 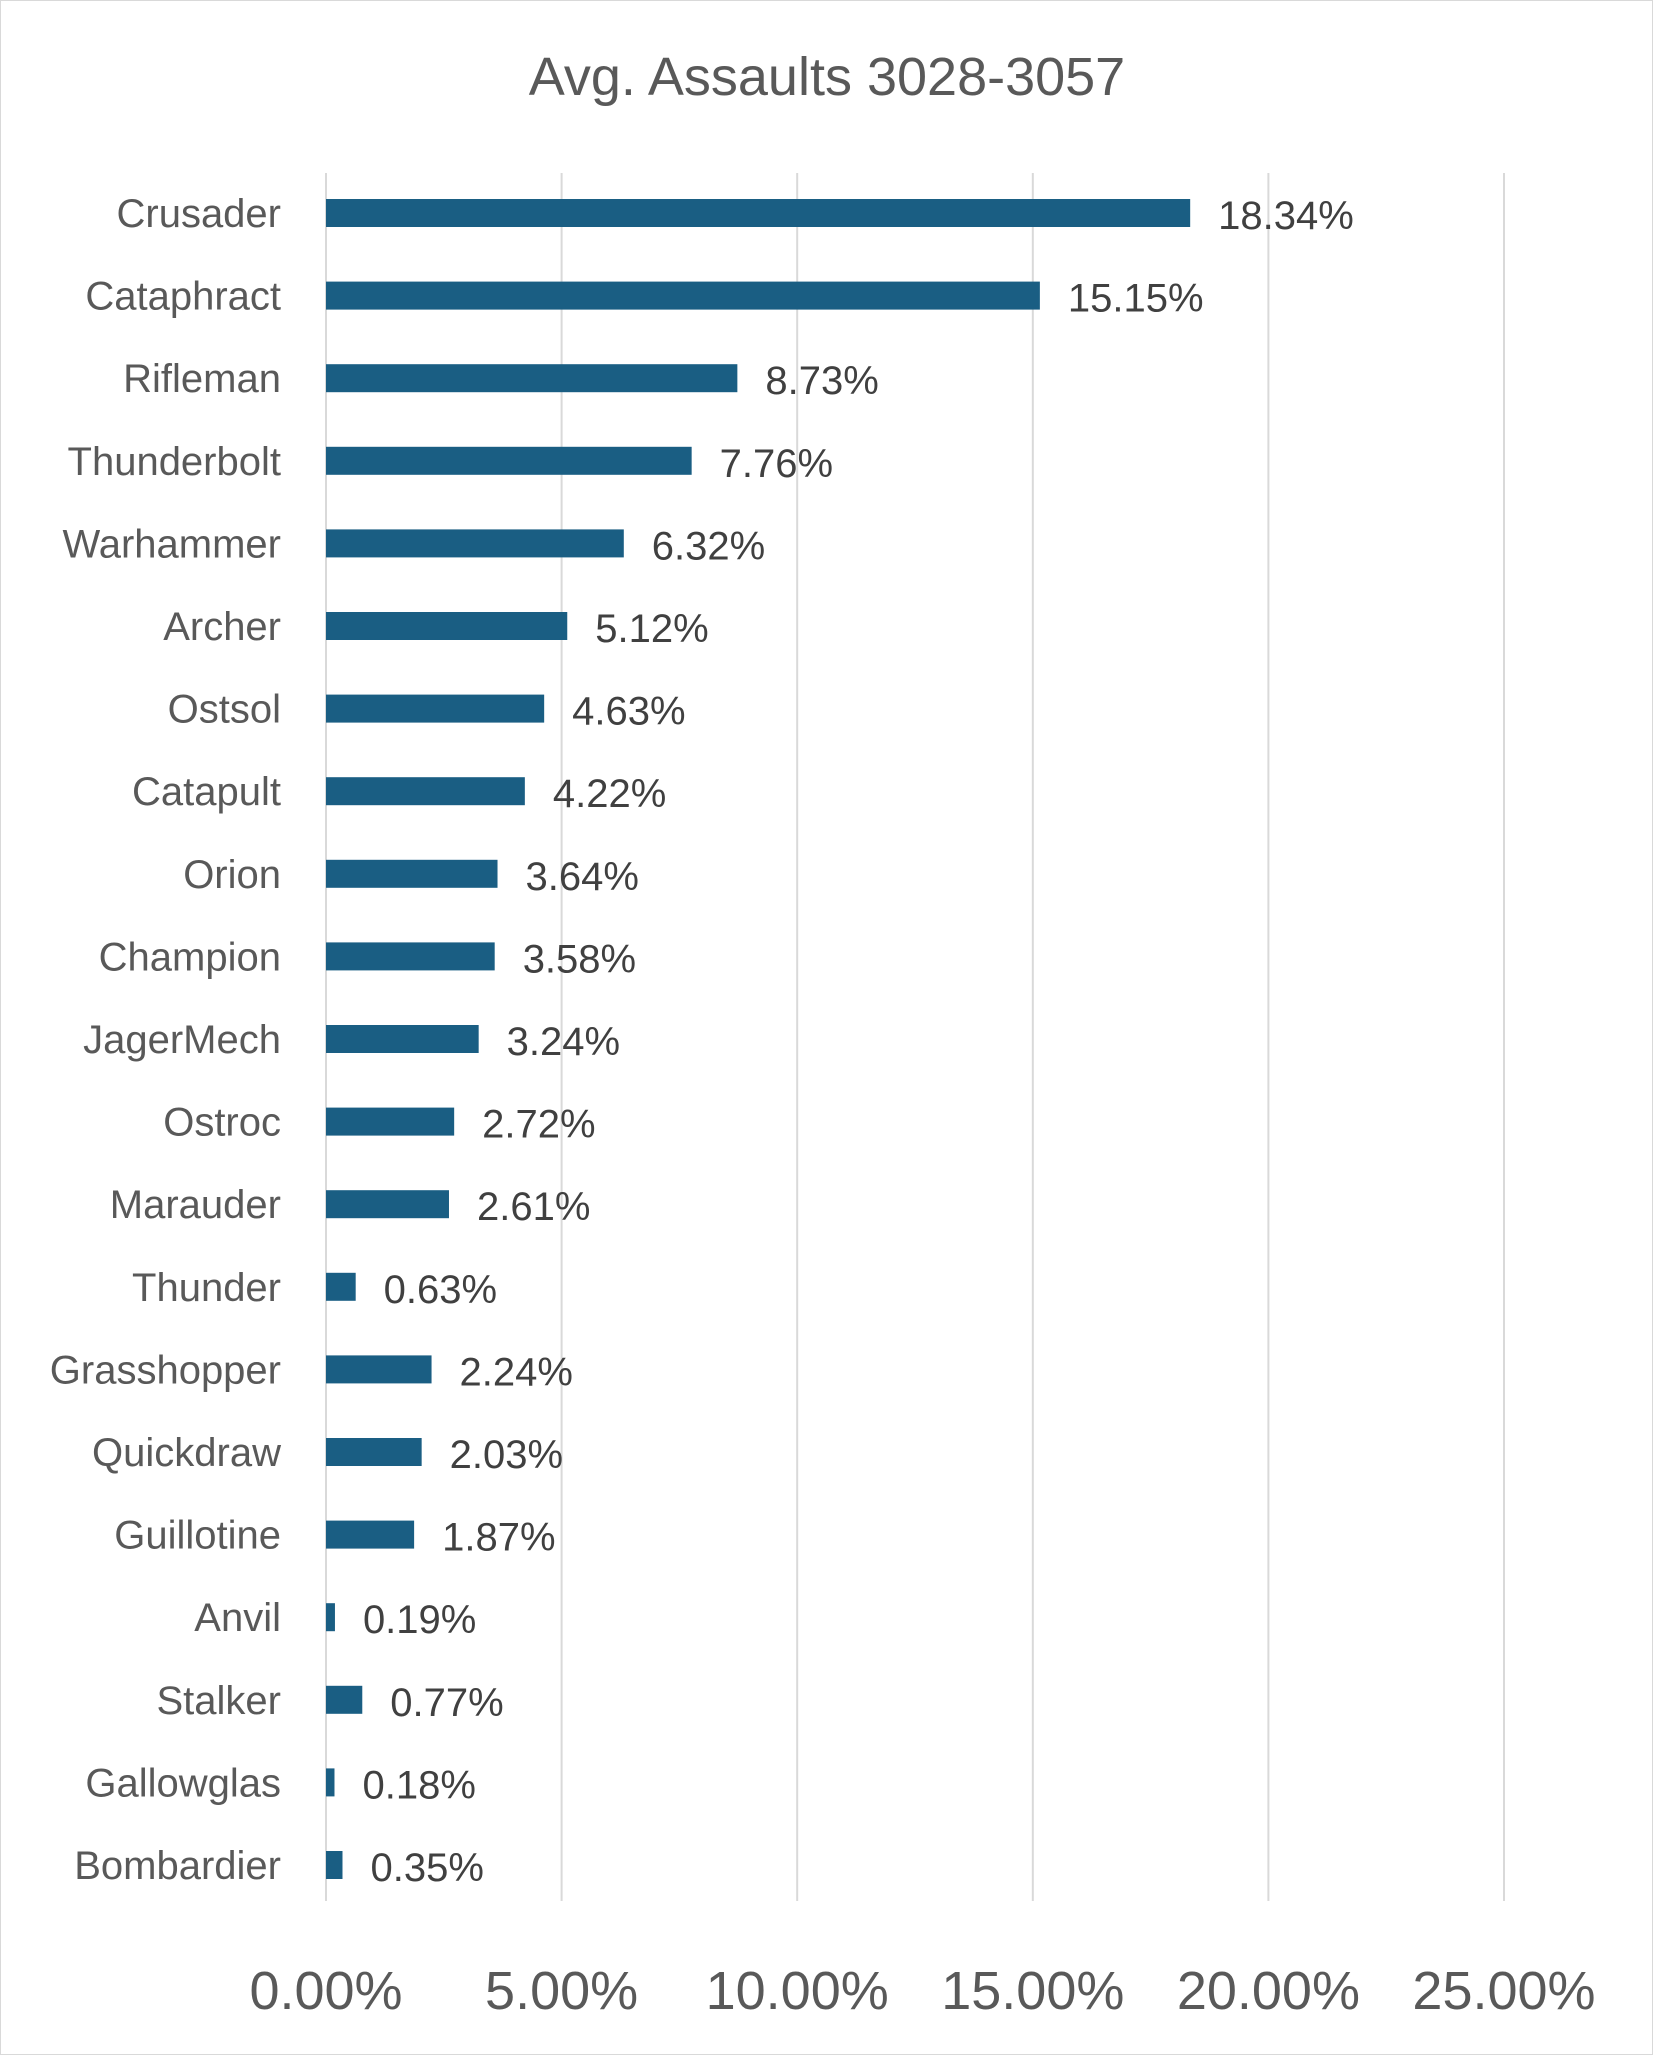 What do you see at coordinates (182, 1040) in the screenshot?
I see `category-label: JagerMech` at bounding box center [182, 1040].